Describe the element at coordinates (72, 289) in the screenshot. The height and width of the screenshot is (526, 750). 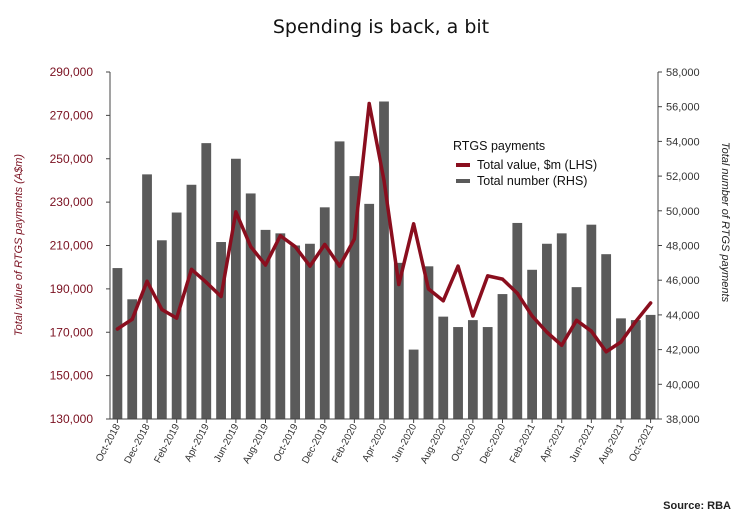
I see `left-tick-label: 190,000` at that location.